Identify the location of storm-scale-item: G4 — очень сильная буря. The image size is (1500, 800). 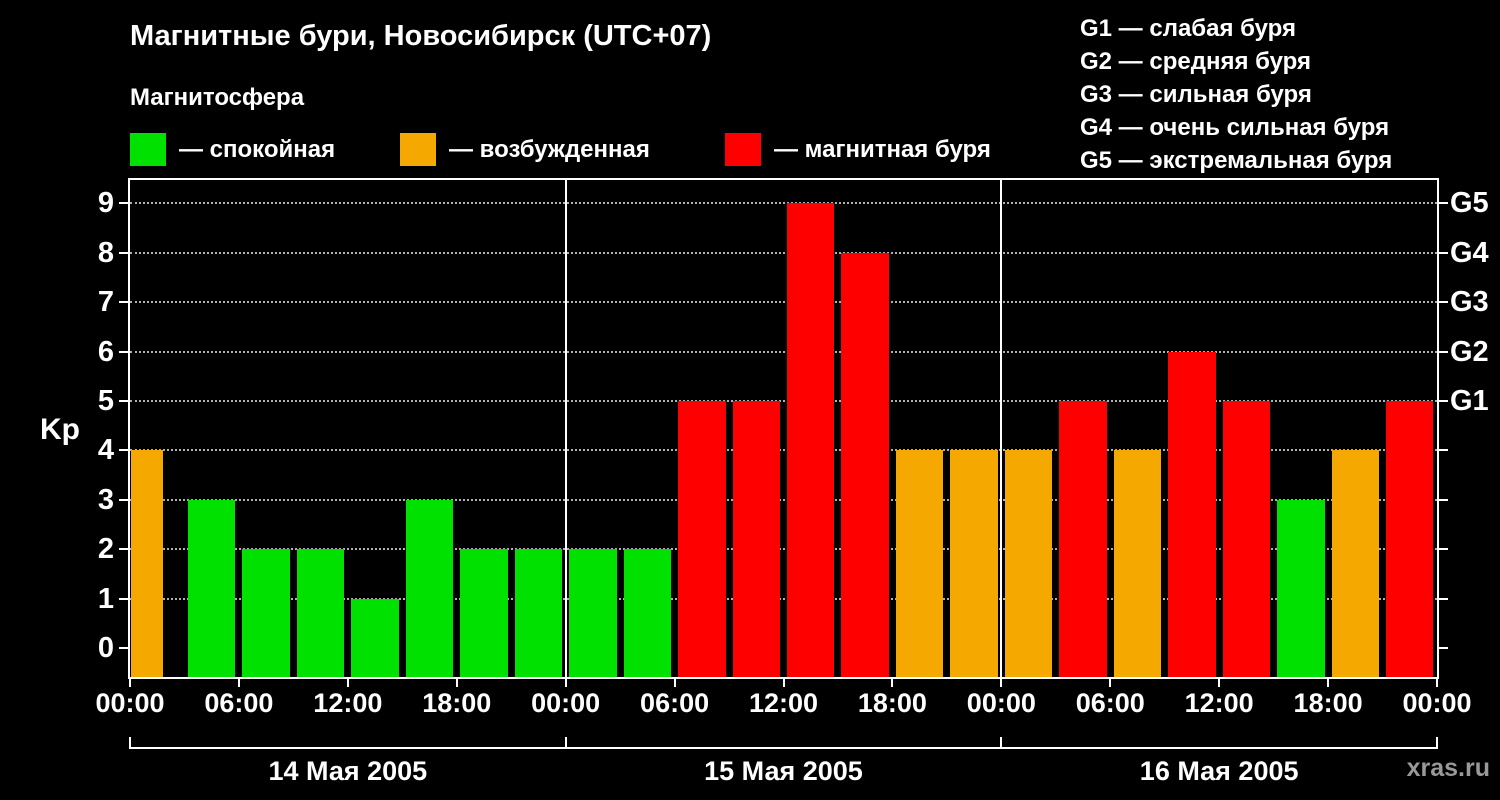
(1235, 127).